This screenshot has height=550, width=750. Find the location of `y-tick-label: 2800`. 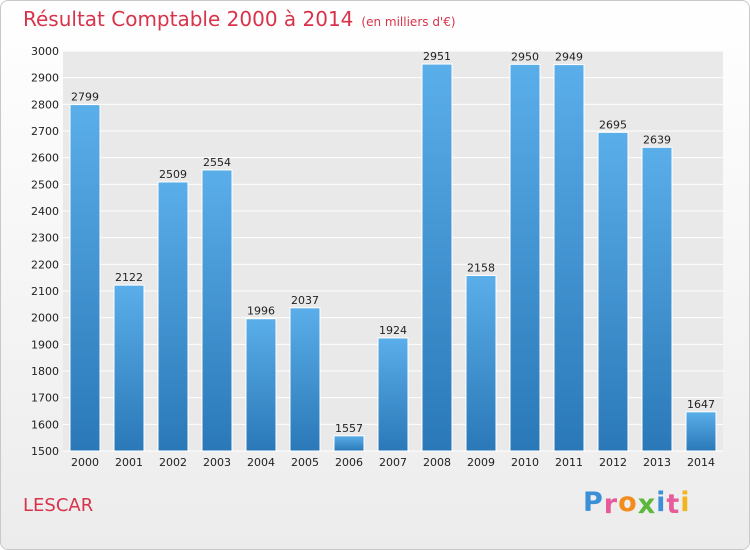

y-tick-label: 2800 is located at coordinates (45, 104).